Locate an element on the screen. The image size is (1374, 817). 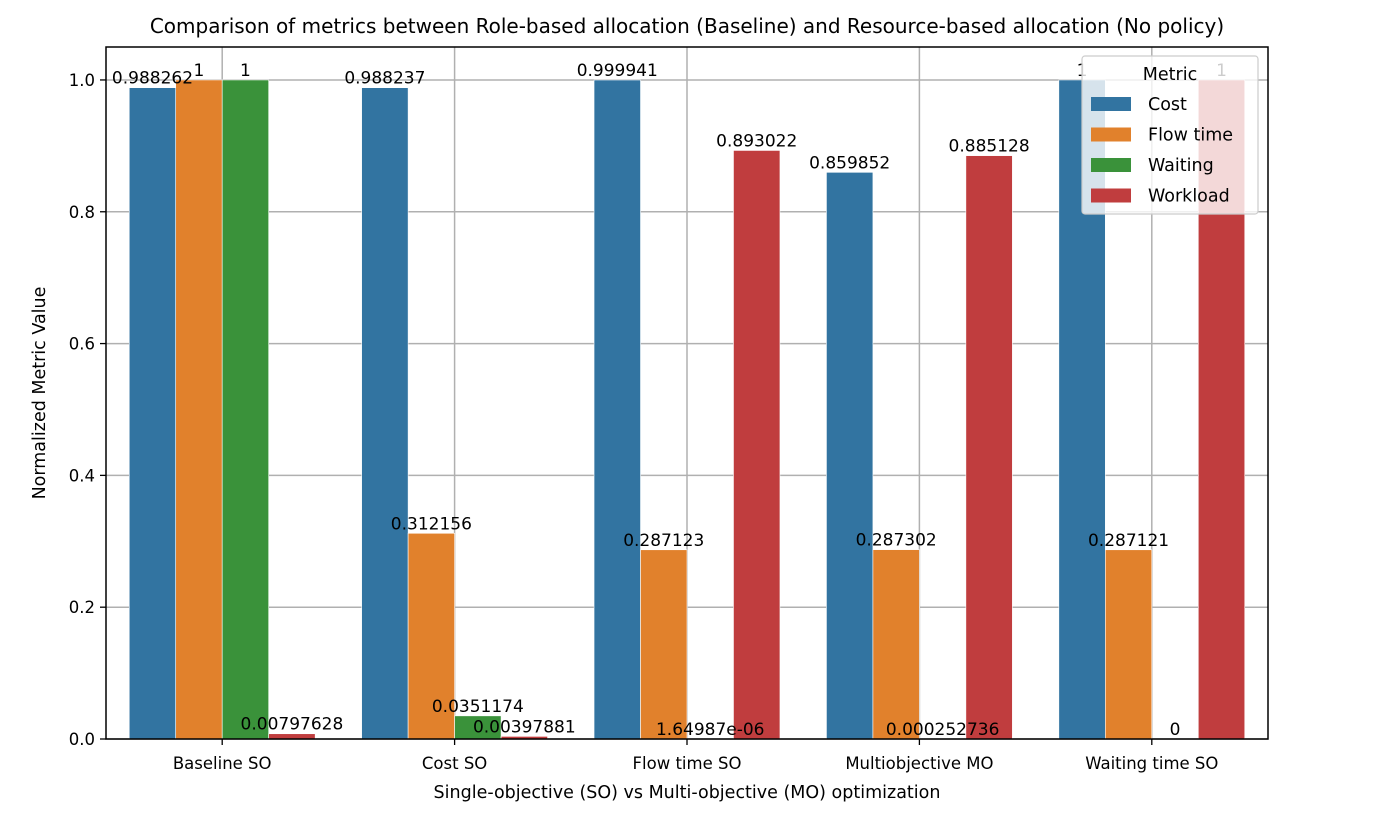
y-tick-label: 1.0 is located at coordinates (82, 80).